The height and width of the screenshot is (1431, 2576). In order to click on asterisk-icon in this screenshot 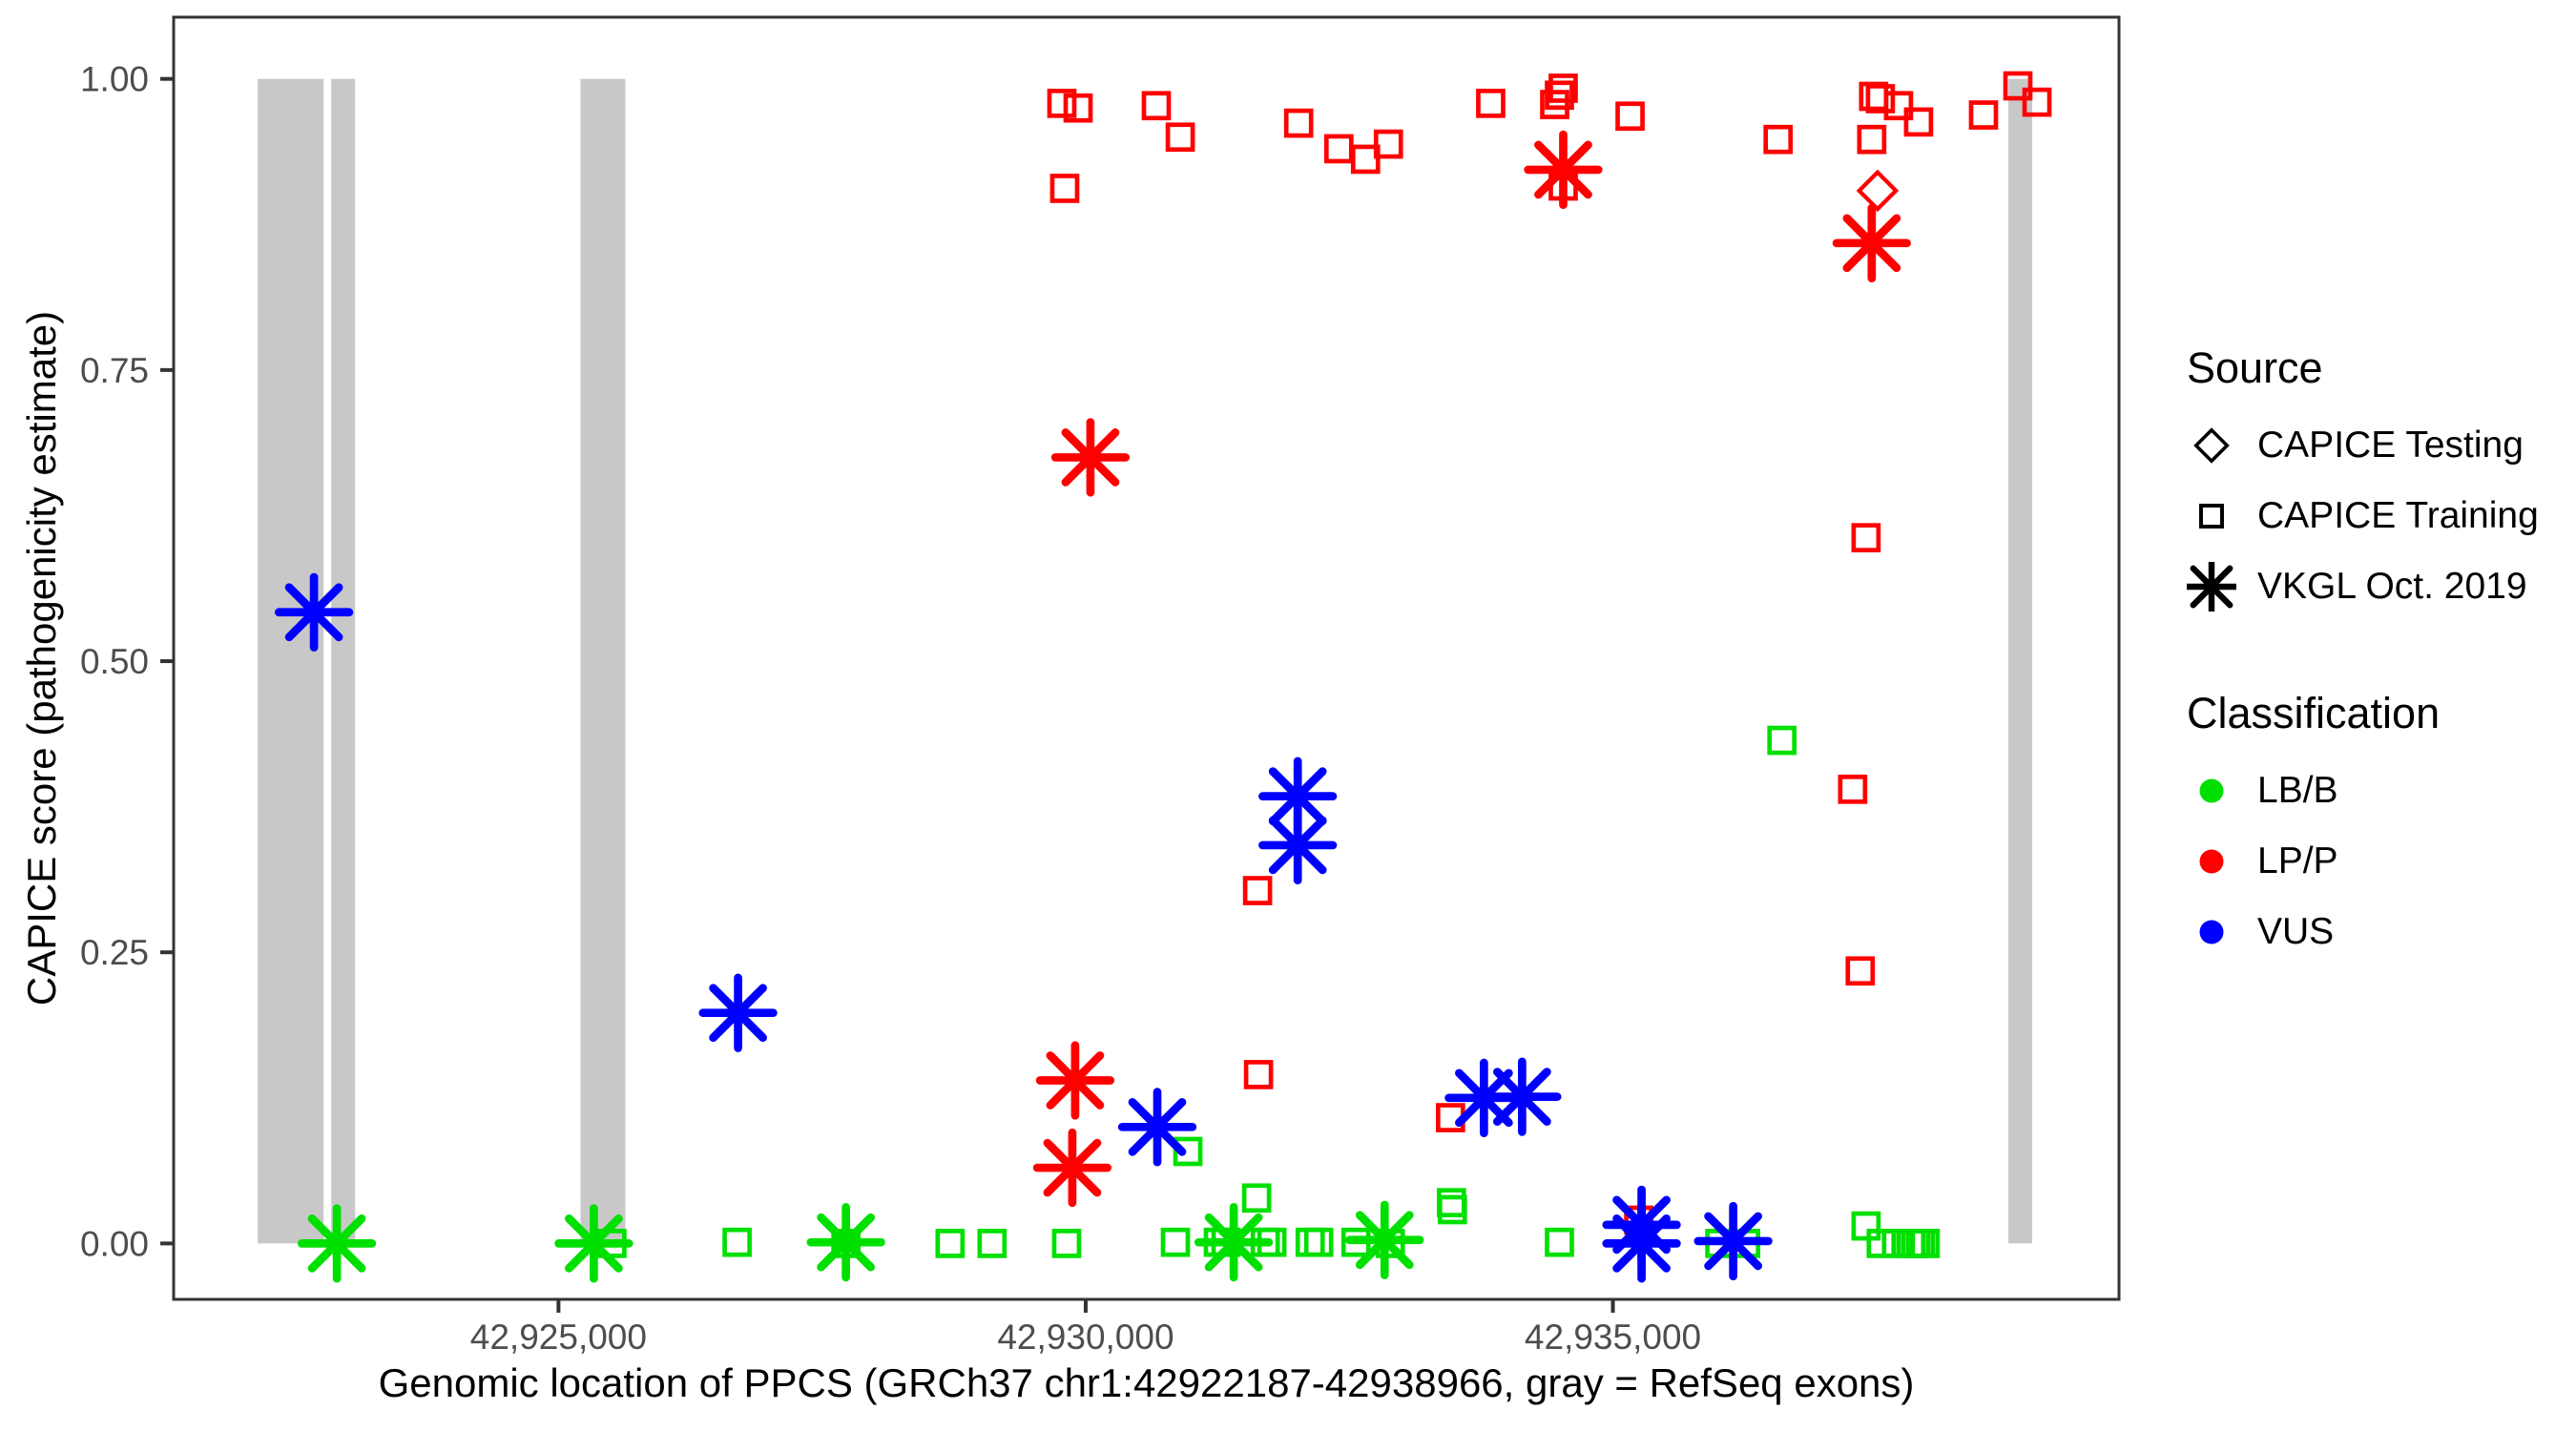, I will do `click(2211, 587)`.